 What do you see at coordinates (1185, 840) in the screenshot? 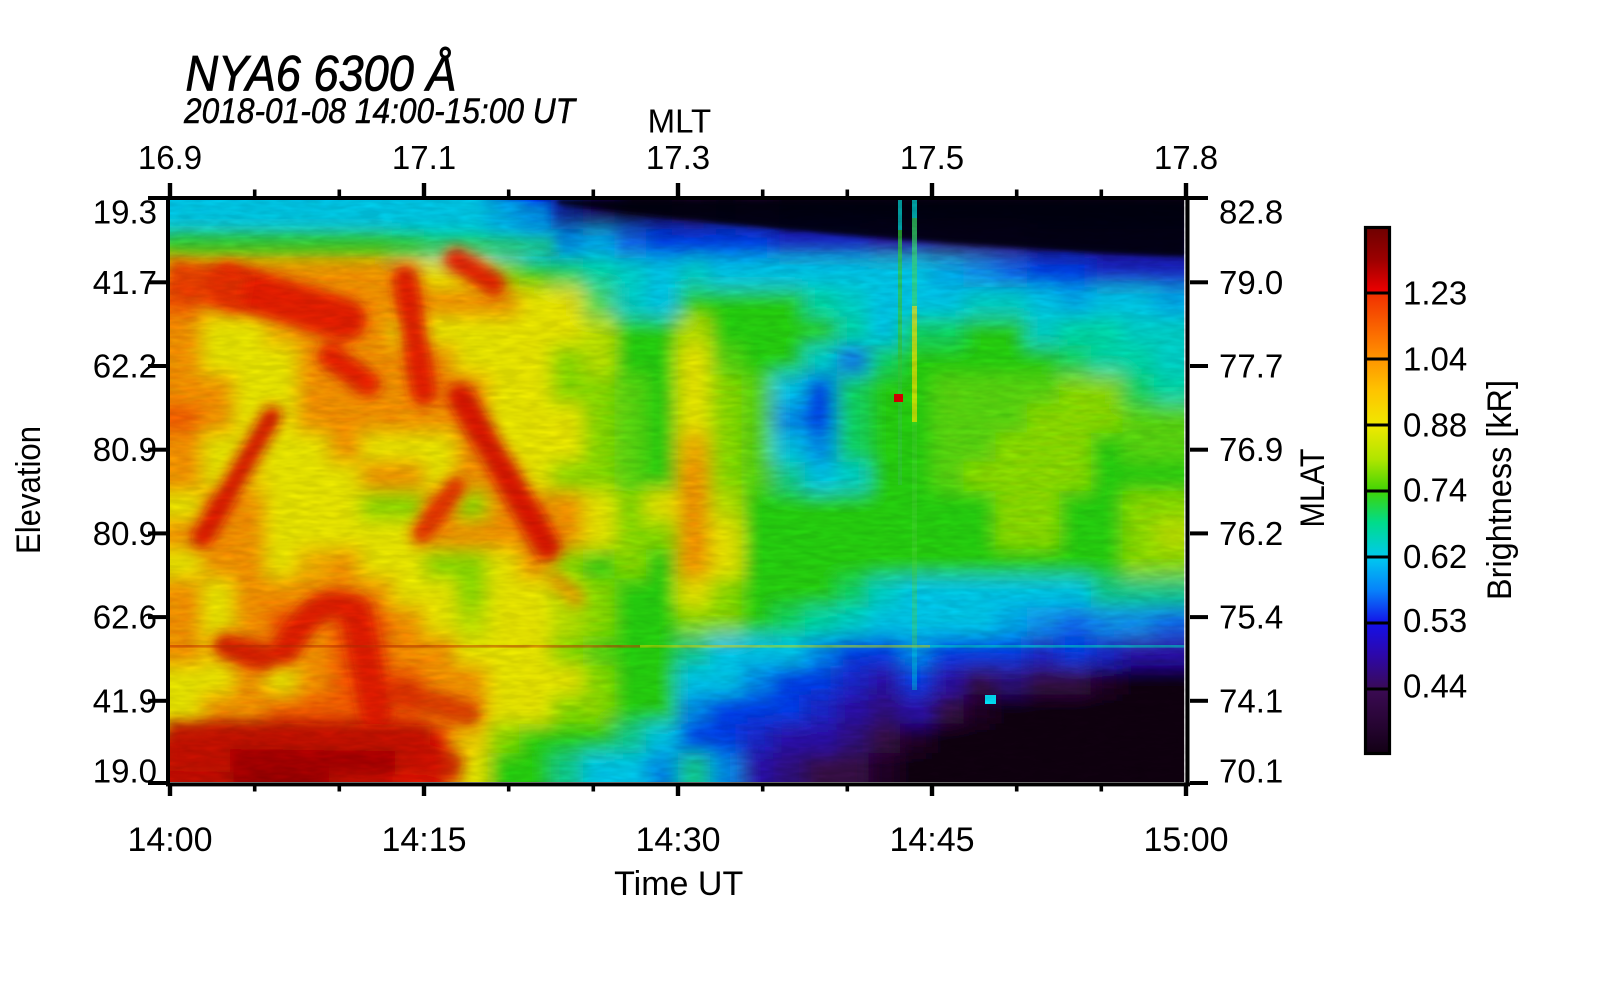
I see `svg-text: 15:00` at bounding box center [1185, 840].